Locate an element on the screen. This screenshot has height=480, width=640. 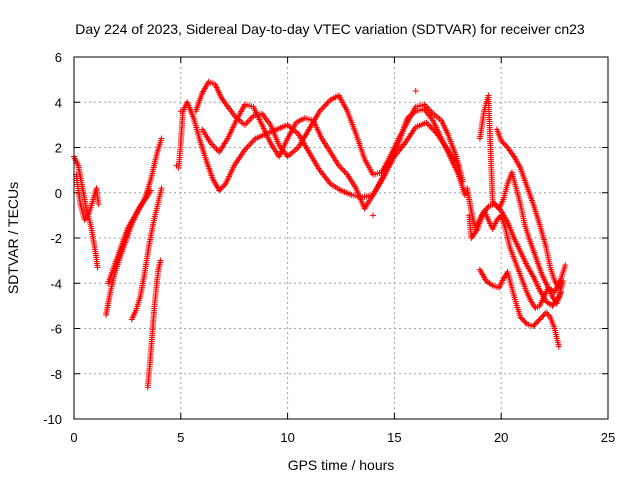
x-axis-label: GPS time / hours is located at coordinates (341, 465).